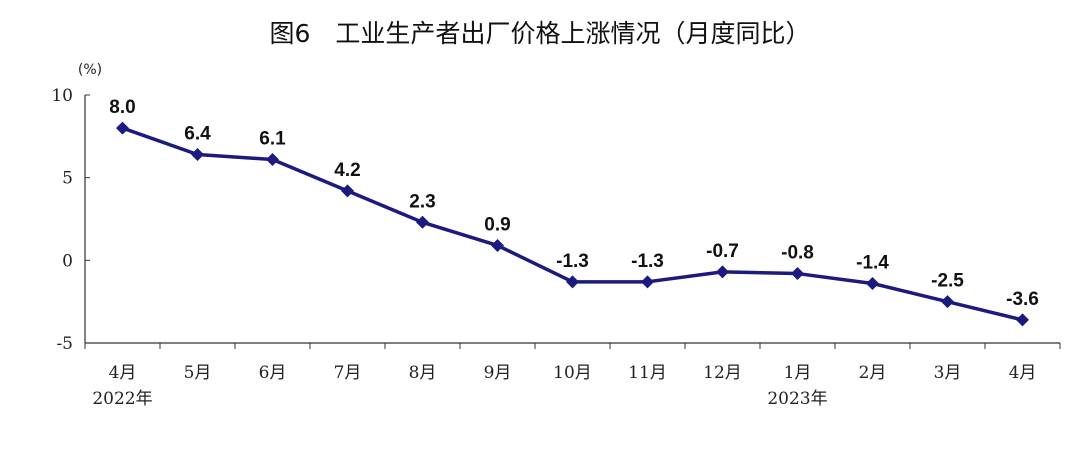 Image resolution: width=1080 pixels, height=476 pixels. I want to click on x-axis-ticks: 4月 5月 6月 7月 8月 9月 10月 11月 12月 1月 2月 3月 4月 2022年 2023年, so click(572, 376).